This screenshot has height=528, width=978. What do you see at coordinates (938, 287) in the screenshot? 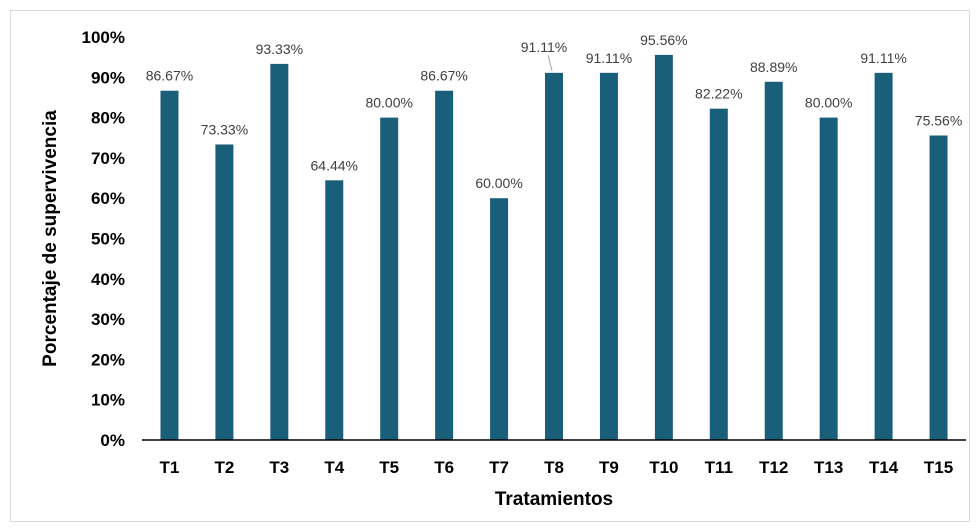
I see `bar-t15` at bounding box center [938, 287].